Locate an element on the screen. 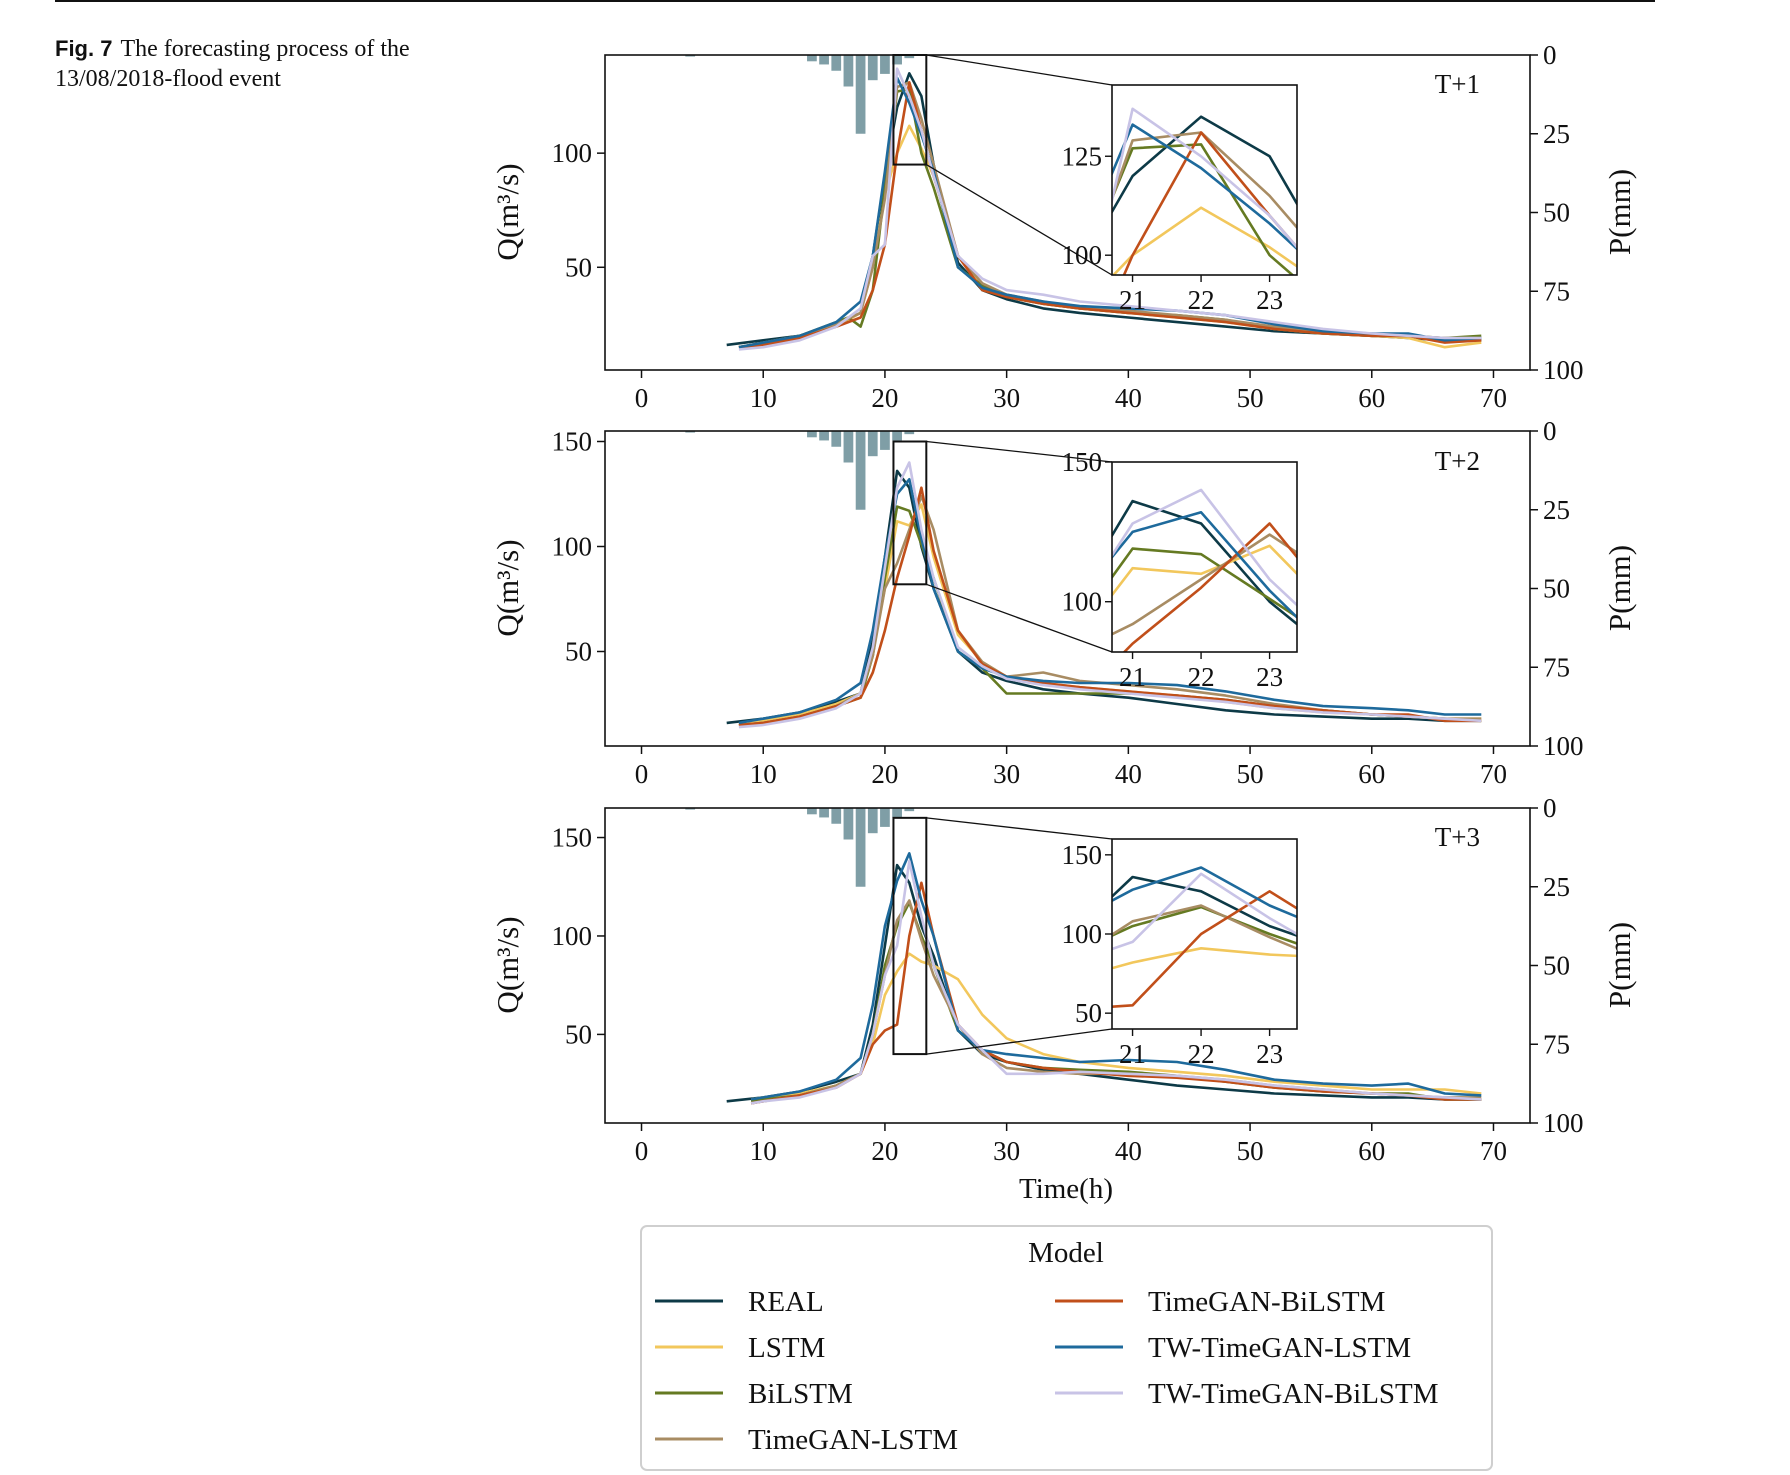 The width and height of the screenshot is (1790, 1475). legend-item-tw-timegan-bilstm: TW-TimeGAN-BiLSTM is located at coordinates (1247, 1394).